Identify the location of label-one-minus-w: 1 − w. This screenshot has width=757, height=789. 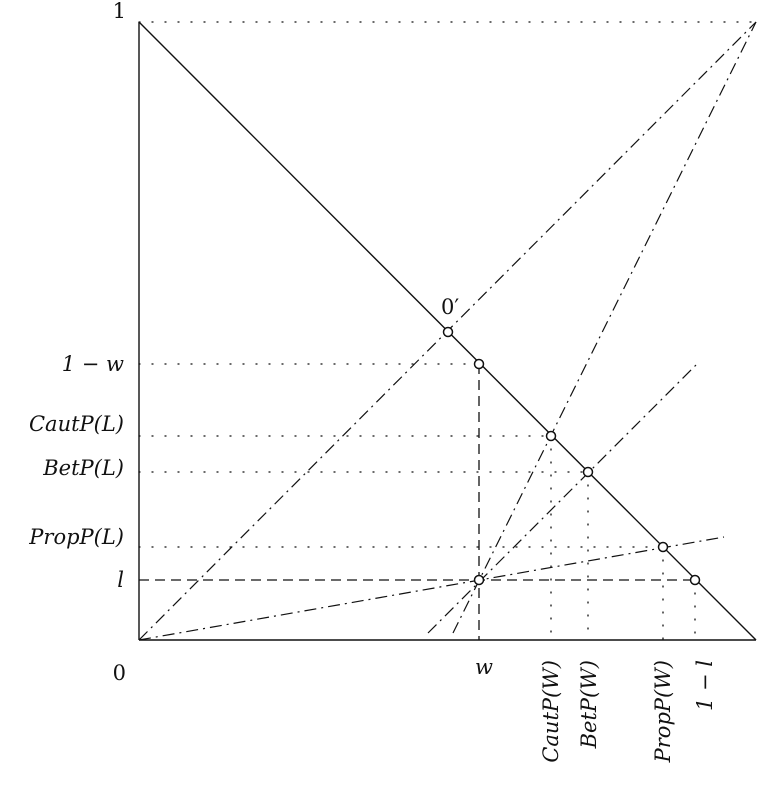
(93, 364).